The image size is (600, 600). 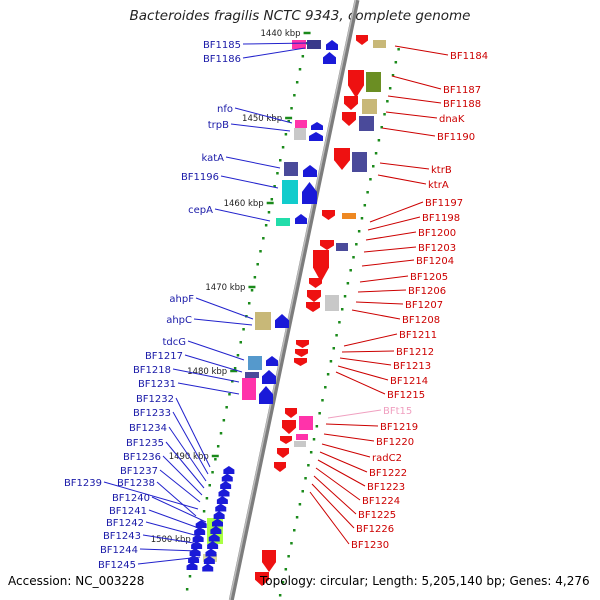 What do you see at coordinates (157, 384) in the screenshot?
I see `left-gene-label: BF1231` at bounding box center [157, 384].